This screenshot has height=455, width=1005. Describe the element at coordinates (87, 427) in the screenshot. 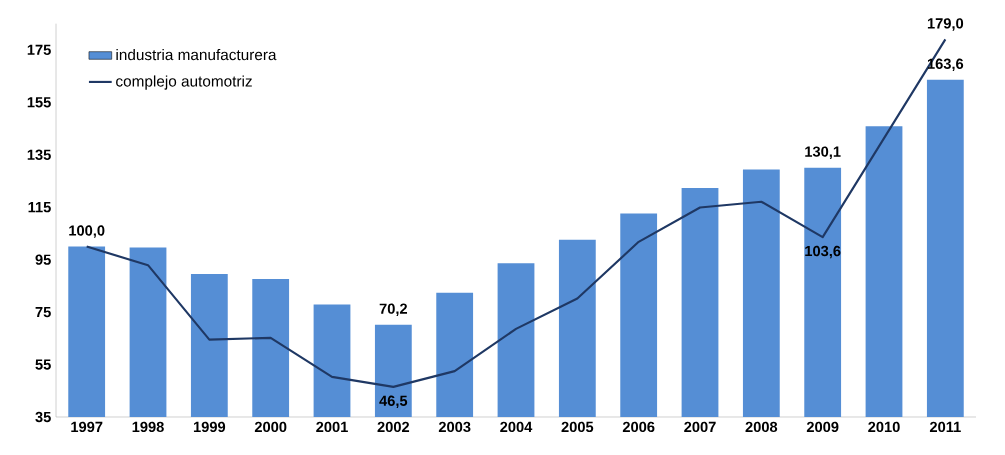

I see `x-tick-label: 1997` at that location.